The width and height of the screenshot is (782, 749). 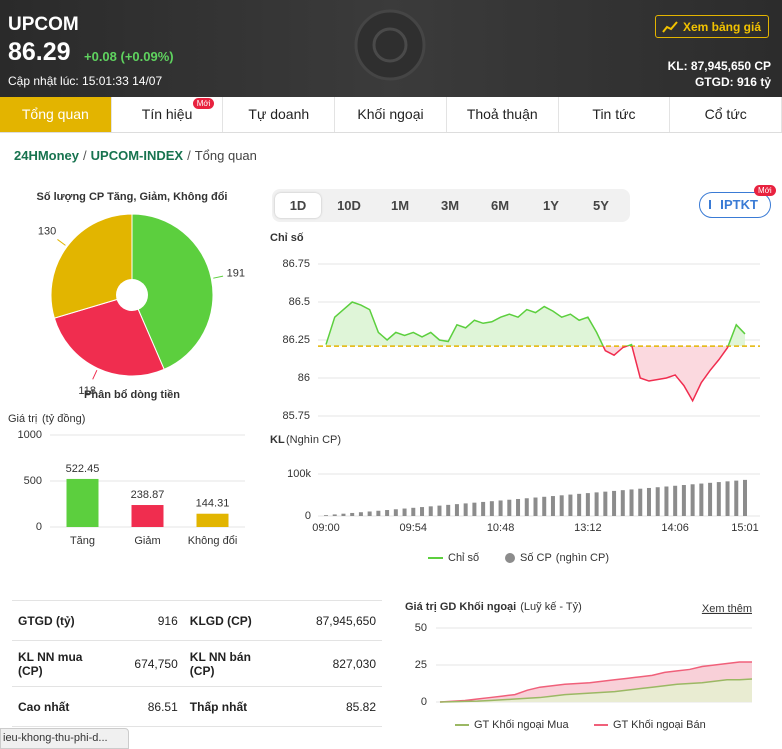 I want to click on legend-label: GT Khối ngoại Bán, so click(x=659, y=725).